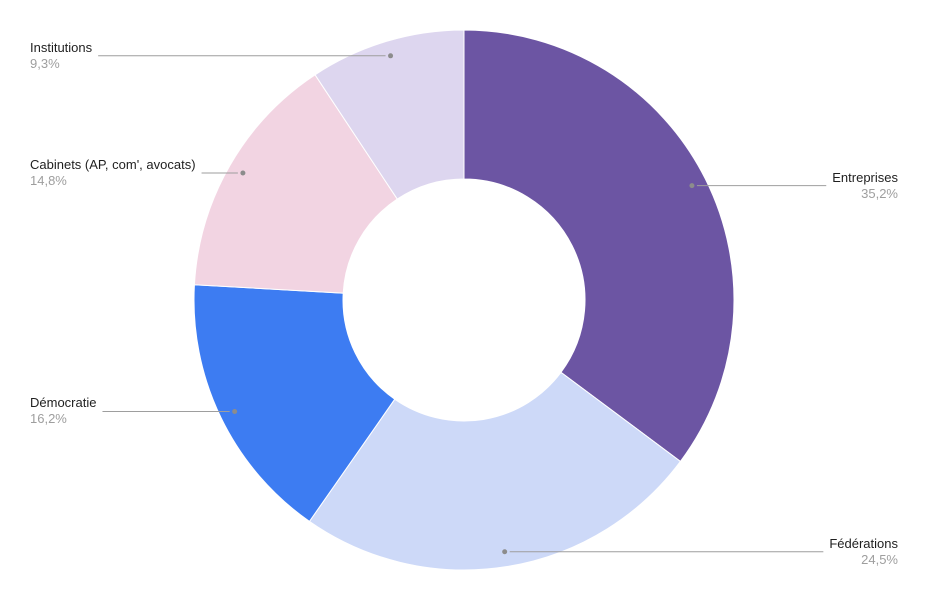 The width and height of the screenshot is (928, 598). What do you see at coordinates (879, 559) in the screenshot?
I see `slice-percent: 24,5%` at bounding box center [879, 559].